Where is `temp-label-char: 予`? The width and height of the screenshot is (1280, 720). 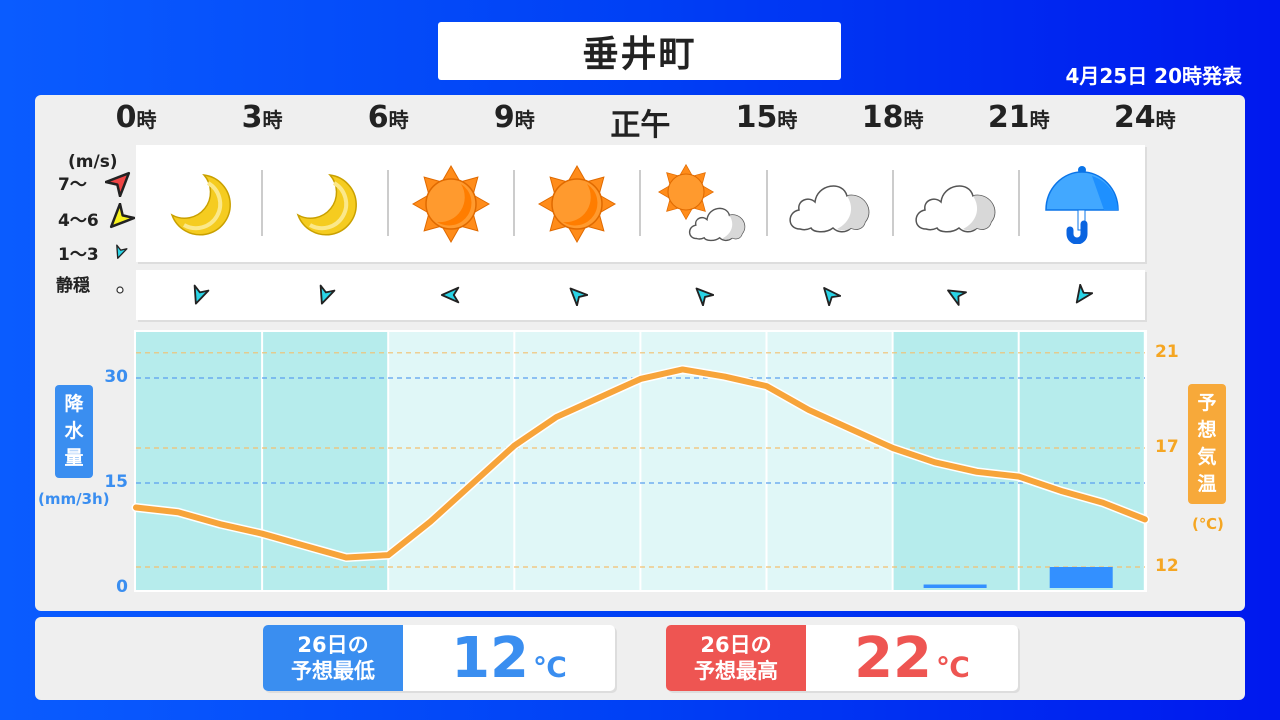 temp-label-char: 予 is located at coordinates (1207, 403).